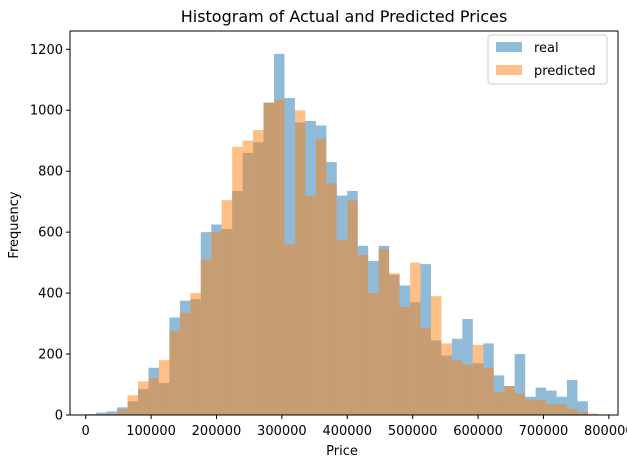  I want to click on legend-swatch-real, so click(509, 47).